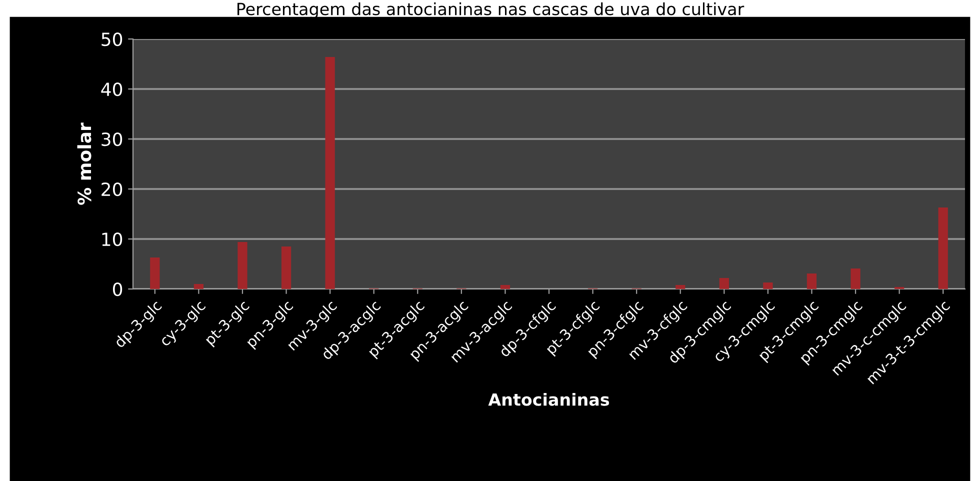  What do you see at coordinates (112, 189) in the screenshot?
I see `y-tick-label: 20` at bounding box center [112, 189].